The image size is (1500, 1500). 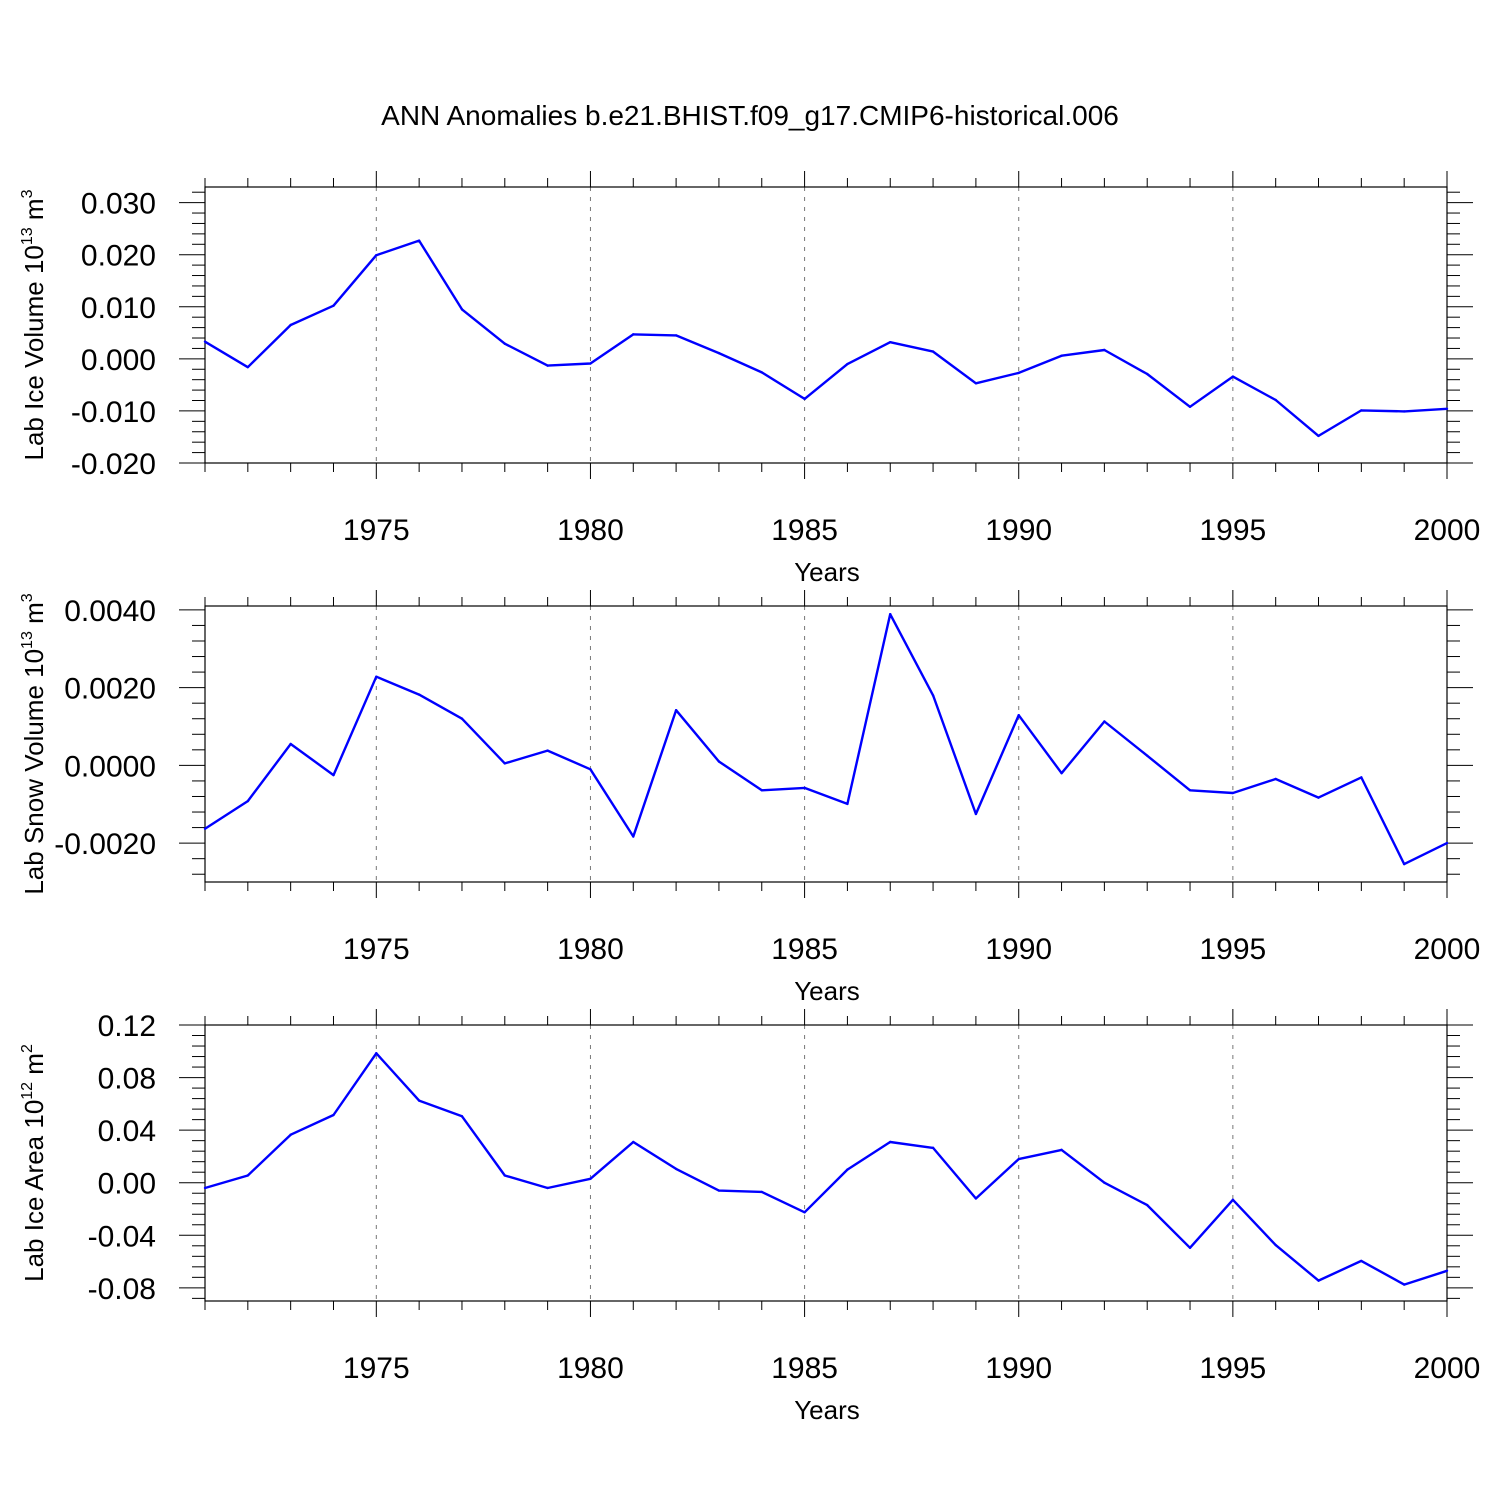 I want to click on y-tick-label: -0.0020, so click(x=105, y=844).